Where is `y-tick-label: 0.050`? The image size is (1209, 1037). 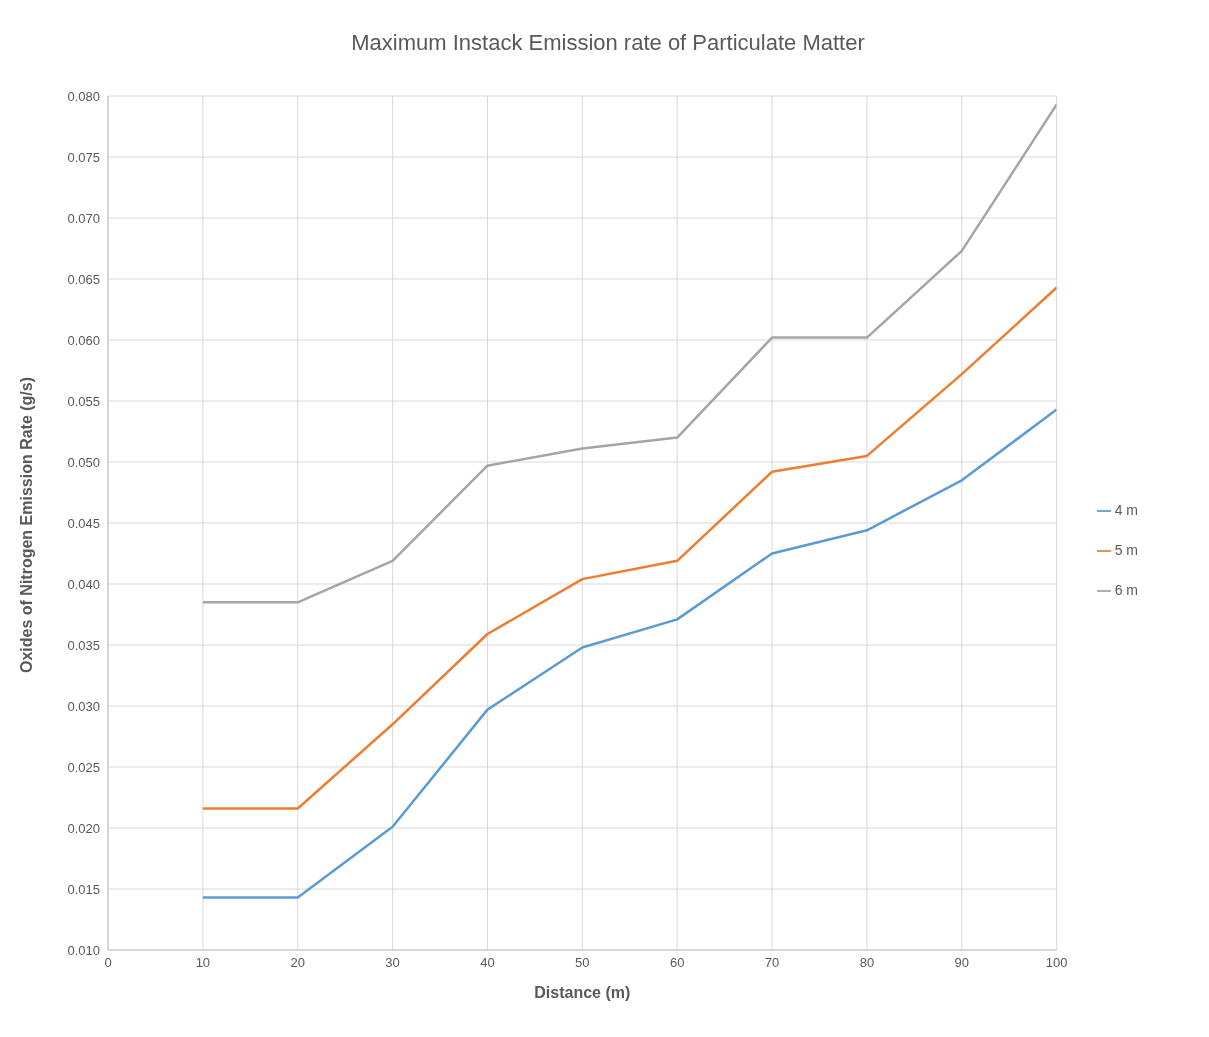
y-tick-label: 0.050 is located at coordinates (83, 462).